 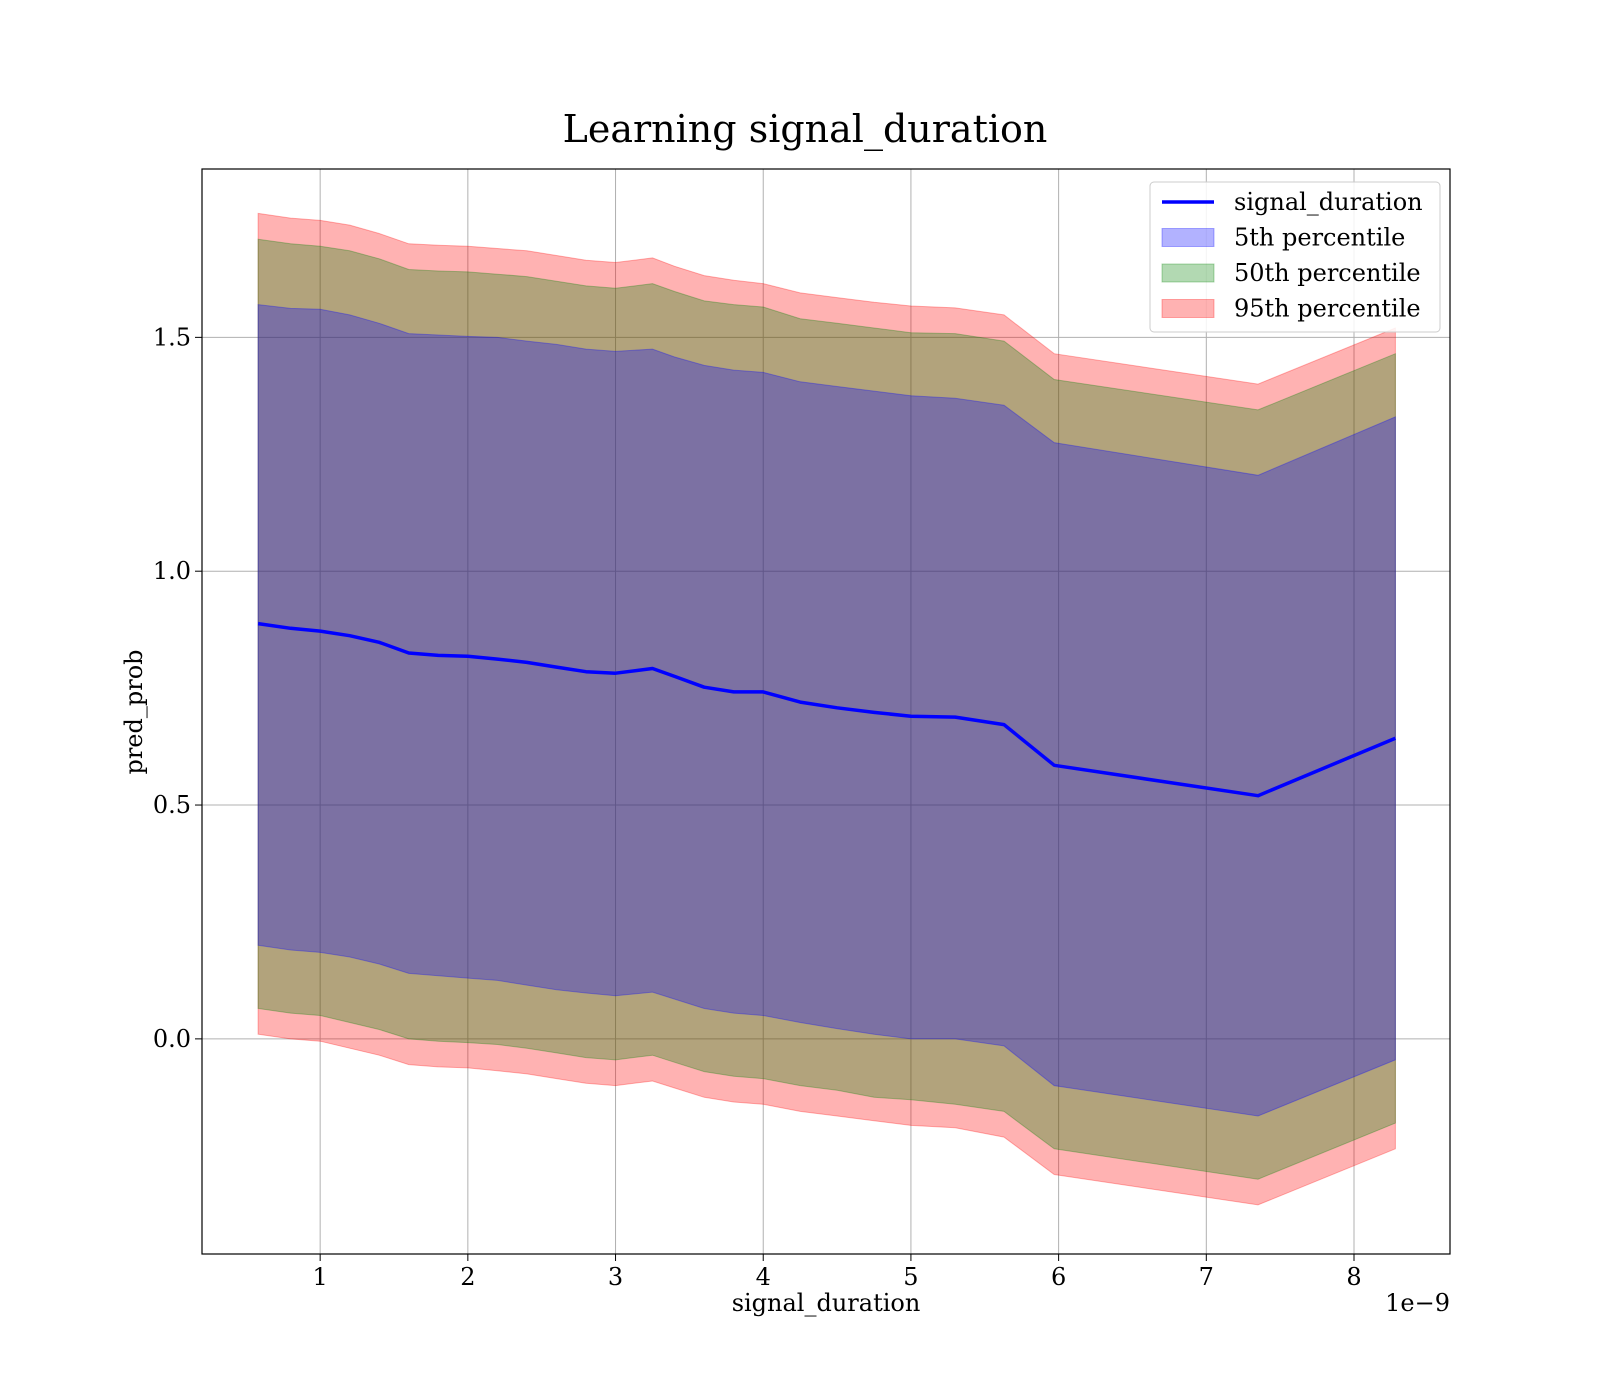 I want to click on x-axis-offset-label: 1e−9, so click(x=1417, y=1303).